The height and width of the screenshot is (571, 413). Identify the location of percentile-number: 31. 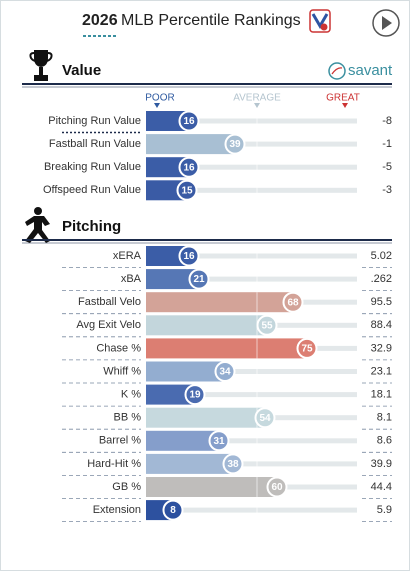
(219, 441).